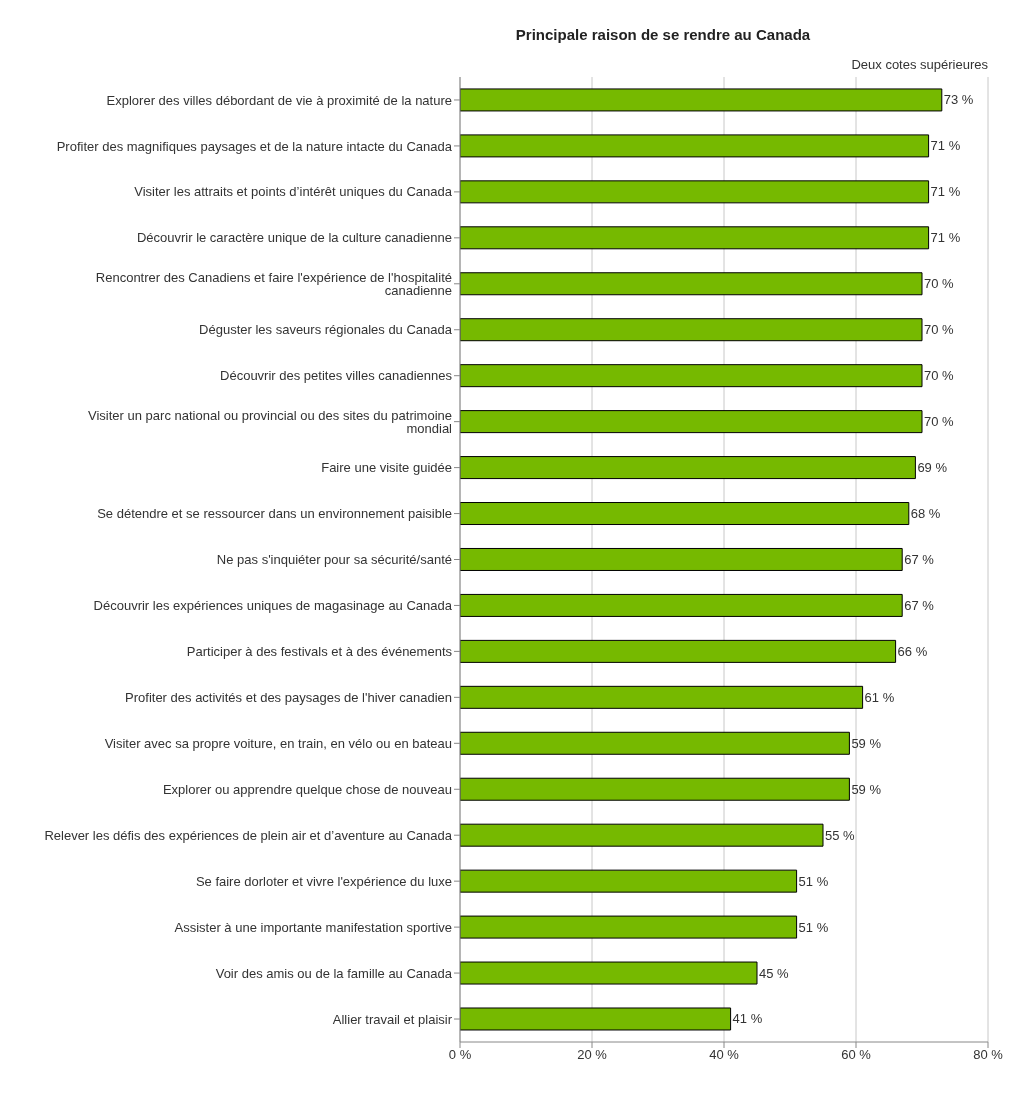 This screenshot has height=1110, width=1027. What do you see at coordinates (273, 606) in the screenshot?
I see `y-tick-label: Découvrir les expériences uniques de magasinage au Canada` at bounding box center [273, 606].